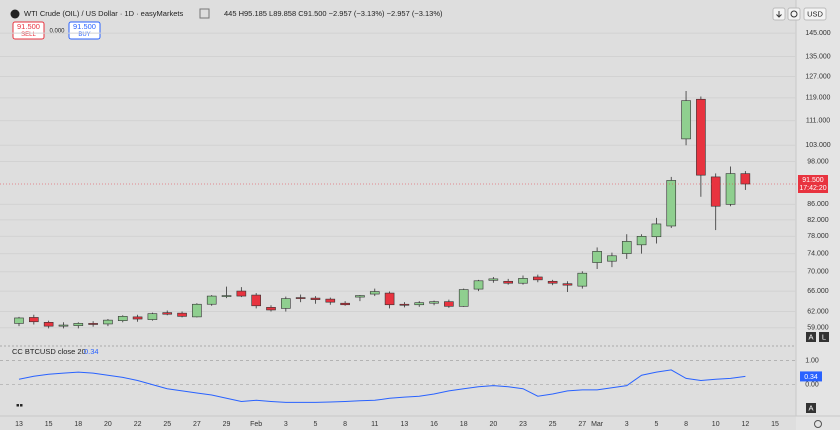  Describe the element at coordinates (20, 406) in the screenshot. I see `logo: ▪▪` at that location.